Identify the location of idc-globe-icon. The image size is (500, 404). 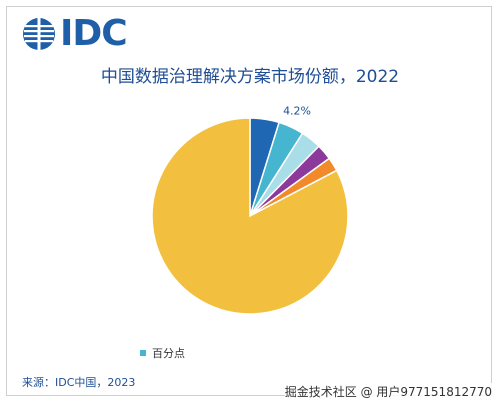
(39, 34).